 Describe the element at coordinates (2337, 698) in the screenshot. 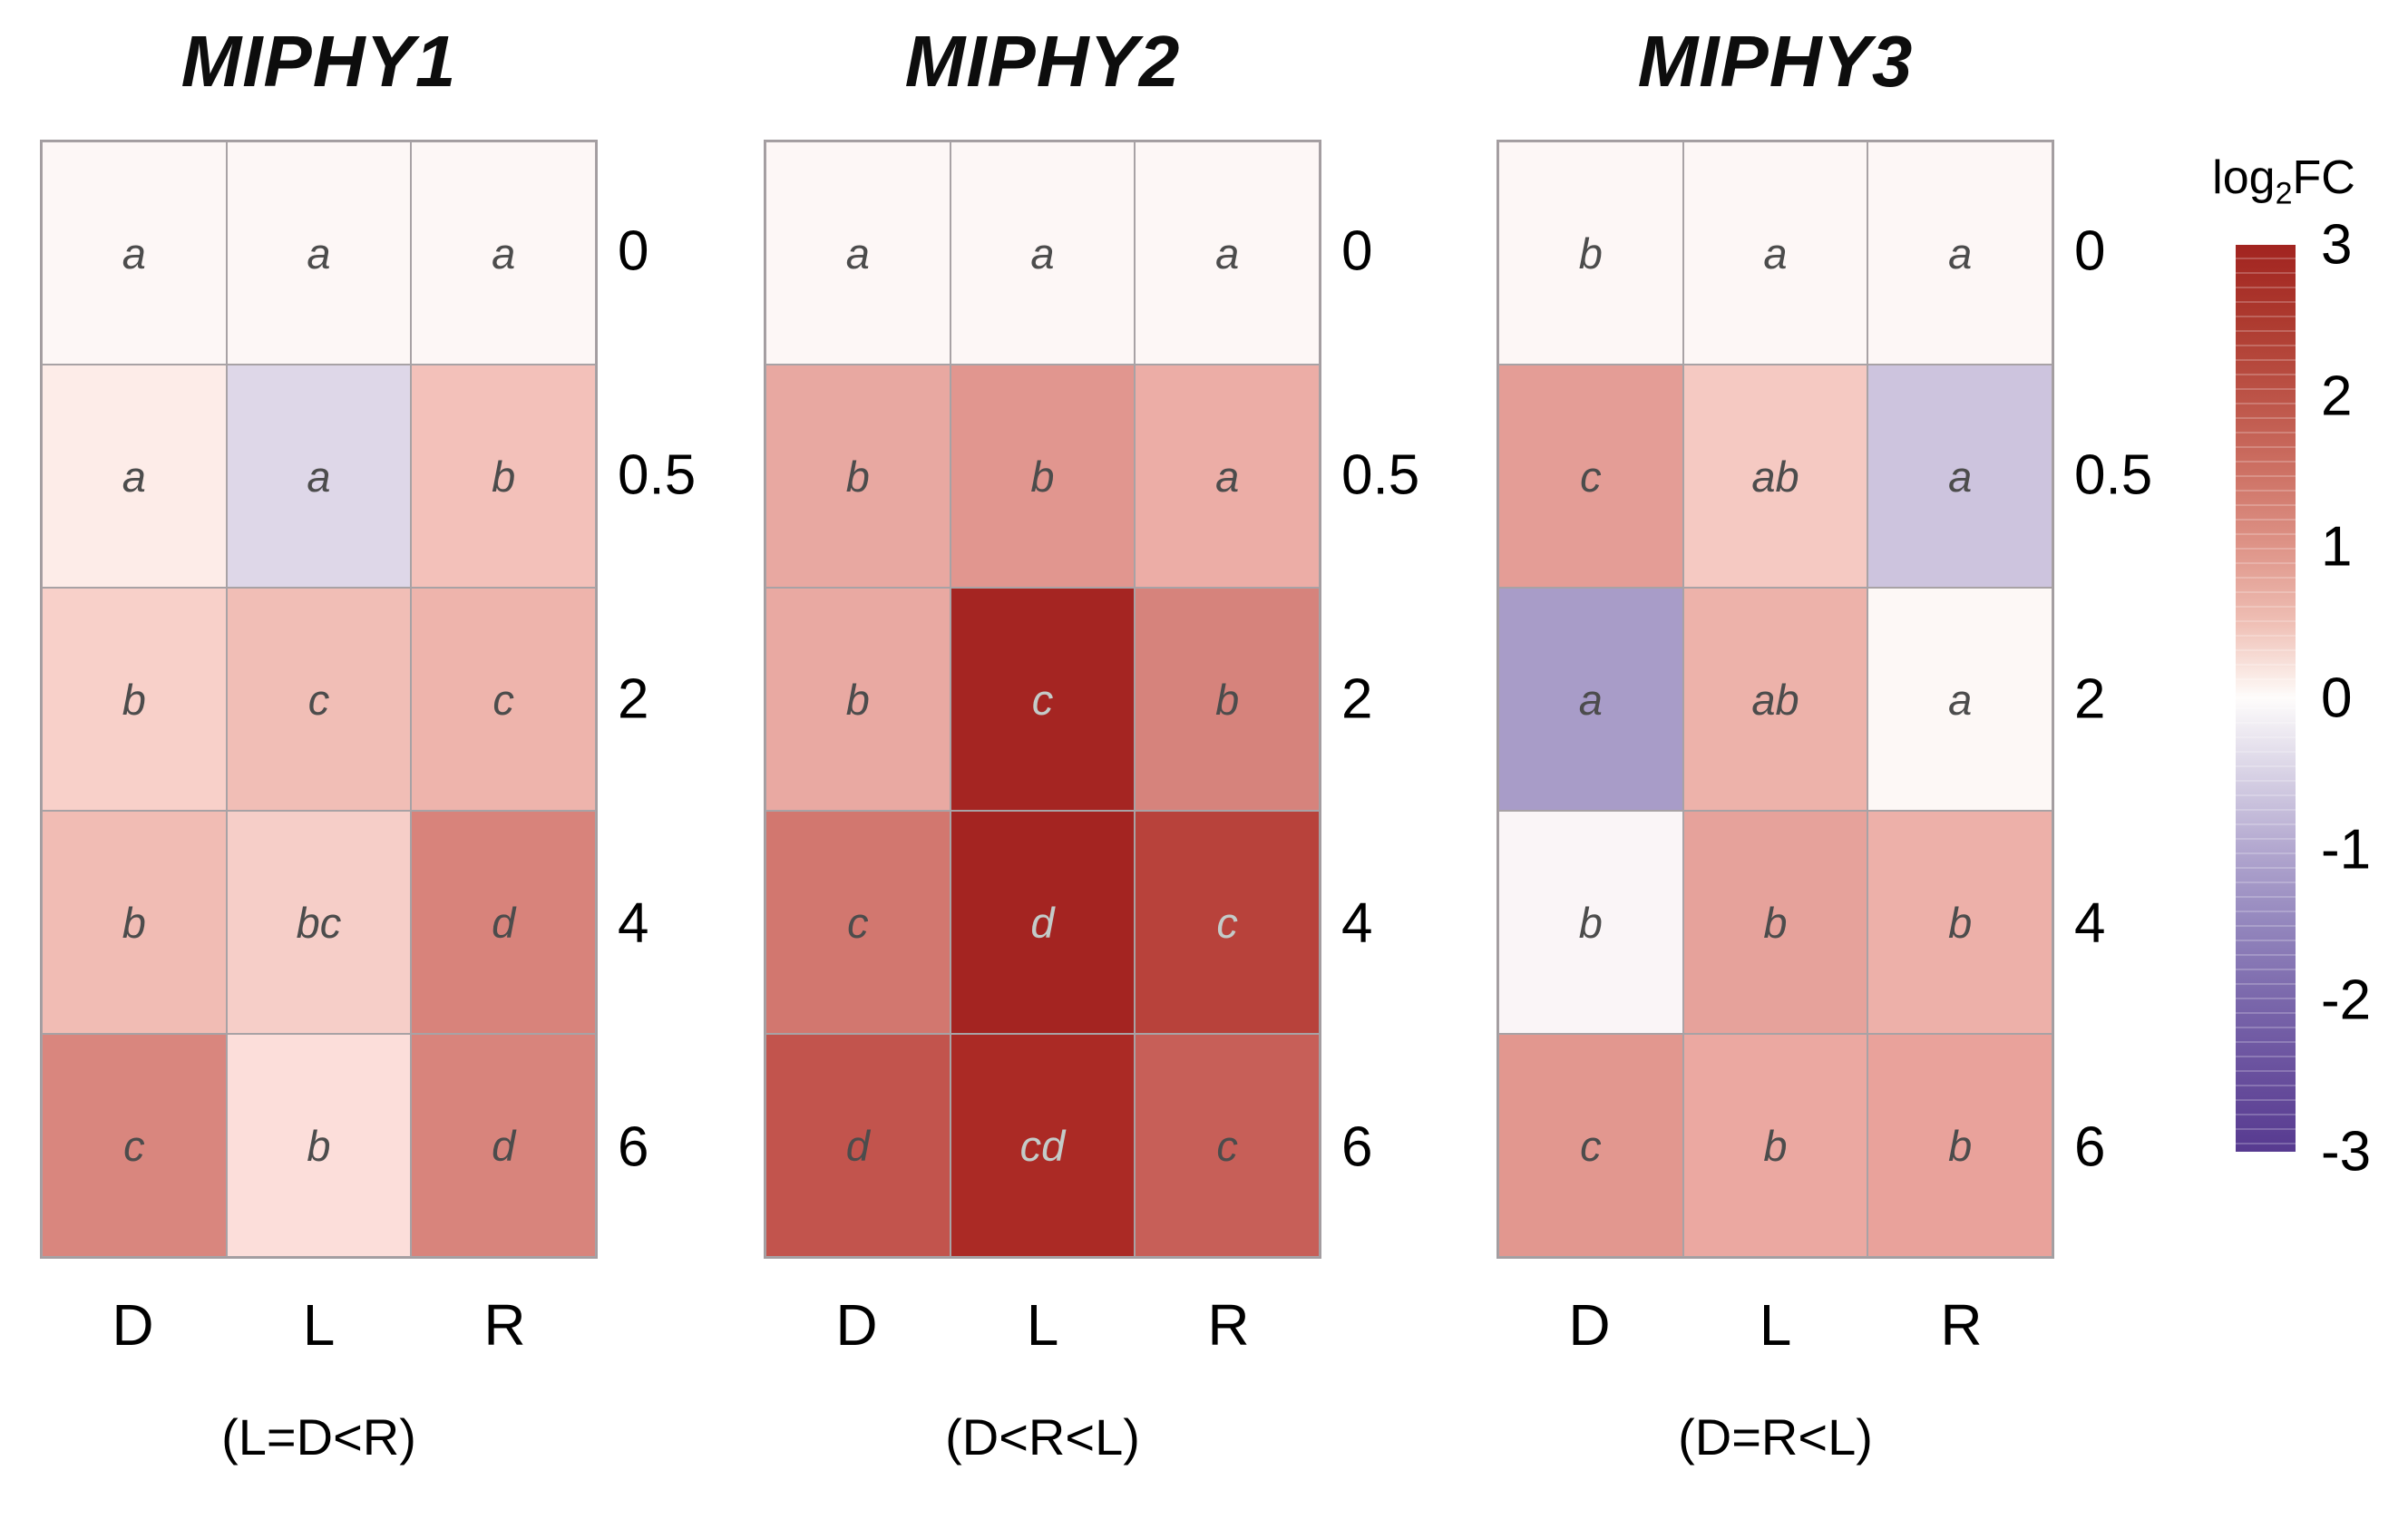

I see `colorbar-tick-label: 0` at that location.